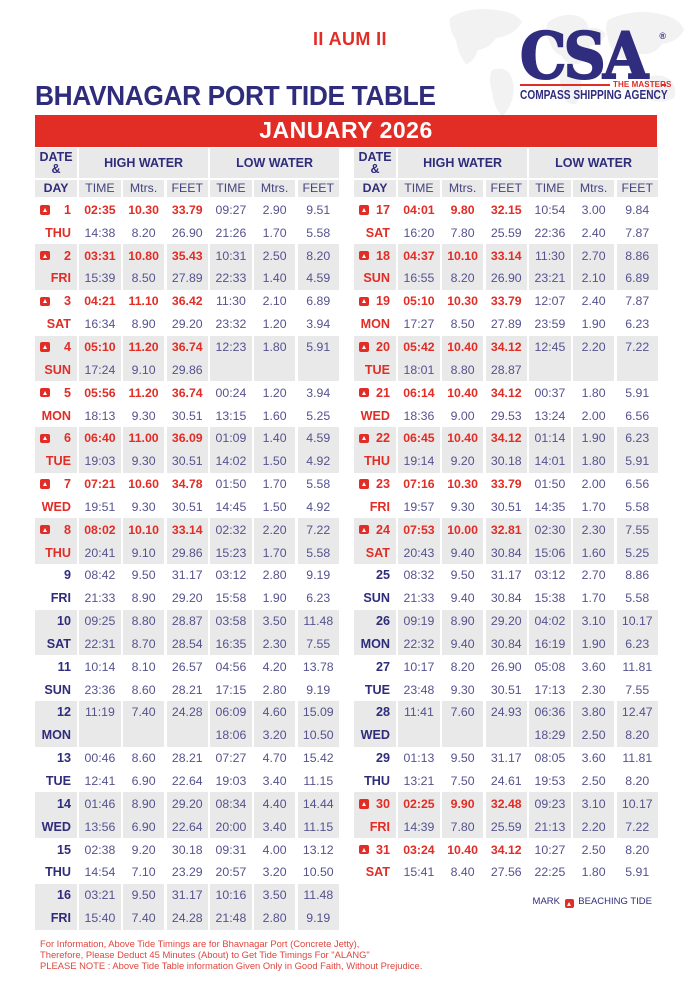 The image size is (700, 990). I want to click on day-number-cell: 19, so click(375, 301).